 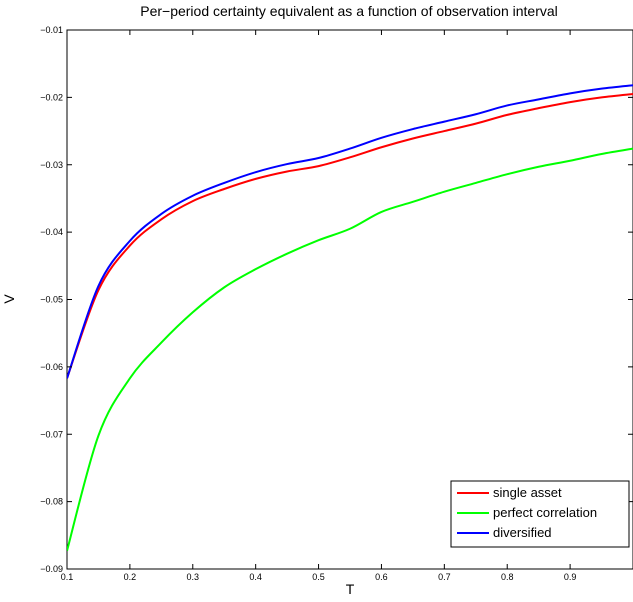 What do you see at coordinates (51, 300) in the screenshot?
I see `y-tick-label: −0.05` at bounding box center [51, 300].